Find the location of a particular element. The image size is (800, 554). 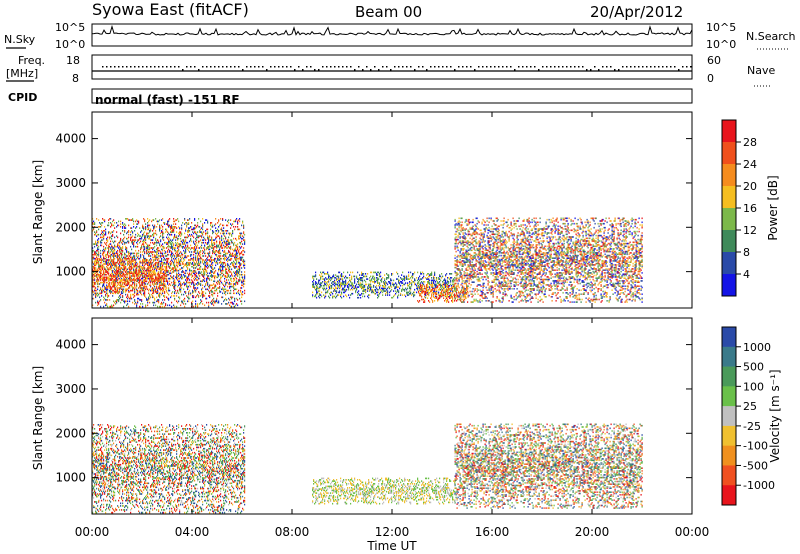

beam-title: Beam 00 is located at coordinates (388, 12).